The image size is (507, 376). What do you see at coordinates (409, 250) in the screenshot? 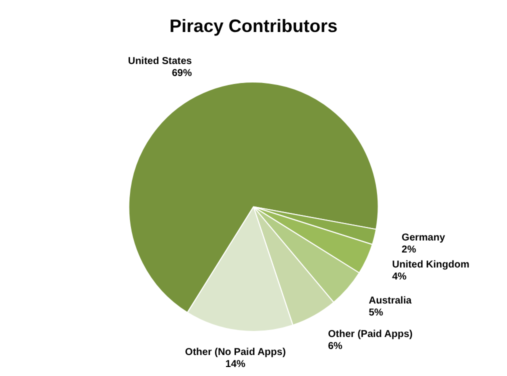
I see `data-label: 2%` at bounding box center [409, 250].